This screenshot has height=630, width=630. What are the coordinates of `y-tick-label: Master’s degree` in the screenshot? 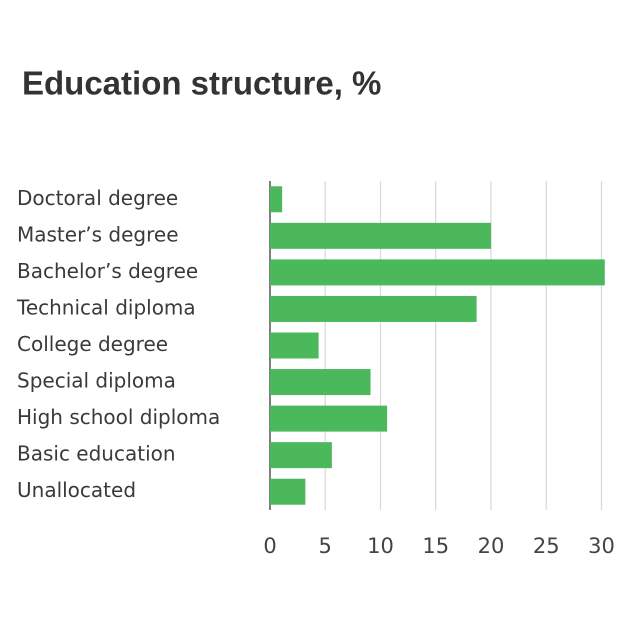 It's located at (98, 234).